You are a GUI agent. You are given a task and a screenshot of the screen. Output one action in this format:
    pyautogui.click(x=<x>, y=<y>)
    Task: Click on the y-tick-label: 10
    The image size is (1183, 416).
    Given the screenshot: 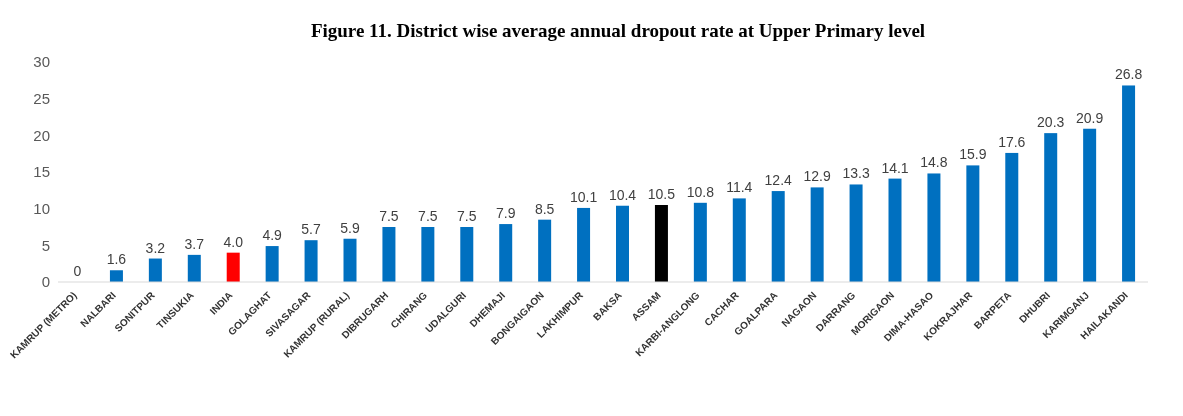 What is the action you would take?
    pyautogui.click(x=41, y=208)
    